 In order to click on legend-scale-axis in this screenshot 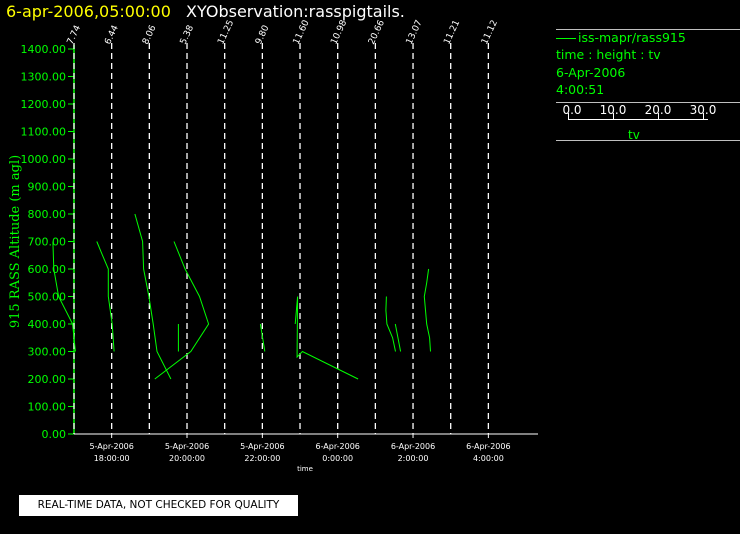, I will do `click(638, 119)`.